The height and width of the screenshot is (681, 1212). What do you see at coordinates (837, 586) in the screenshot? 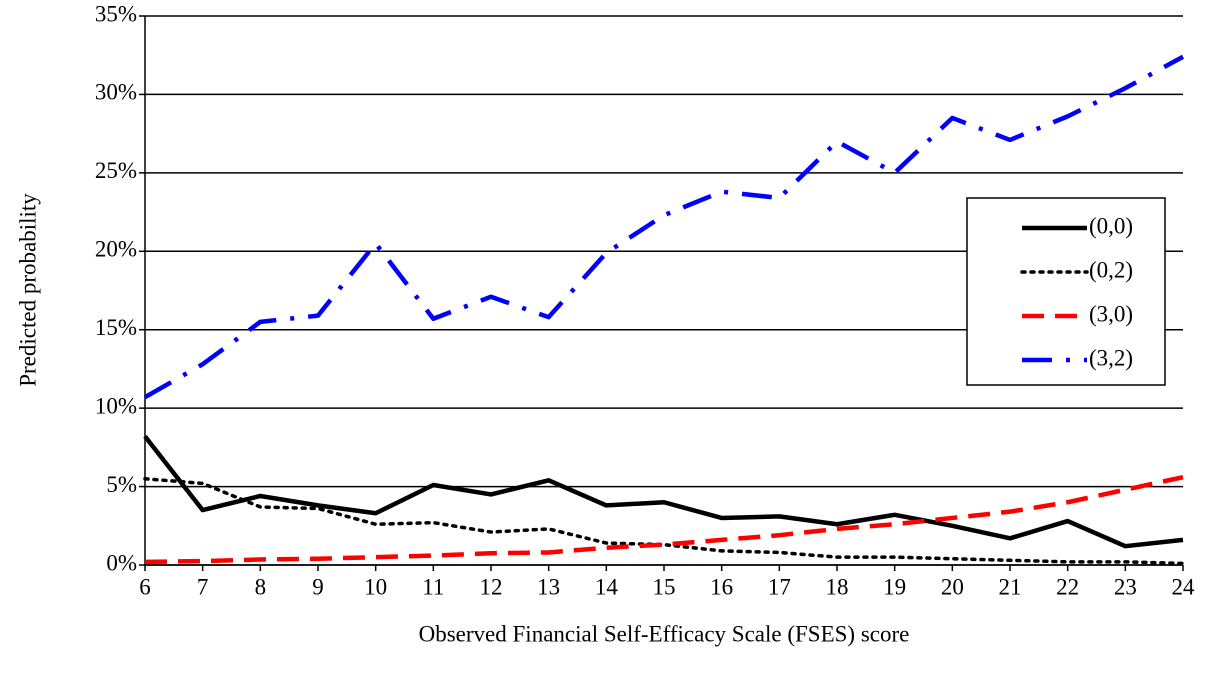
I see `x-tick-label: 18` at bounding box center [837, 586].